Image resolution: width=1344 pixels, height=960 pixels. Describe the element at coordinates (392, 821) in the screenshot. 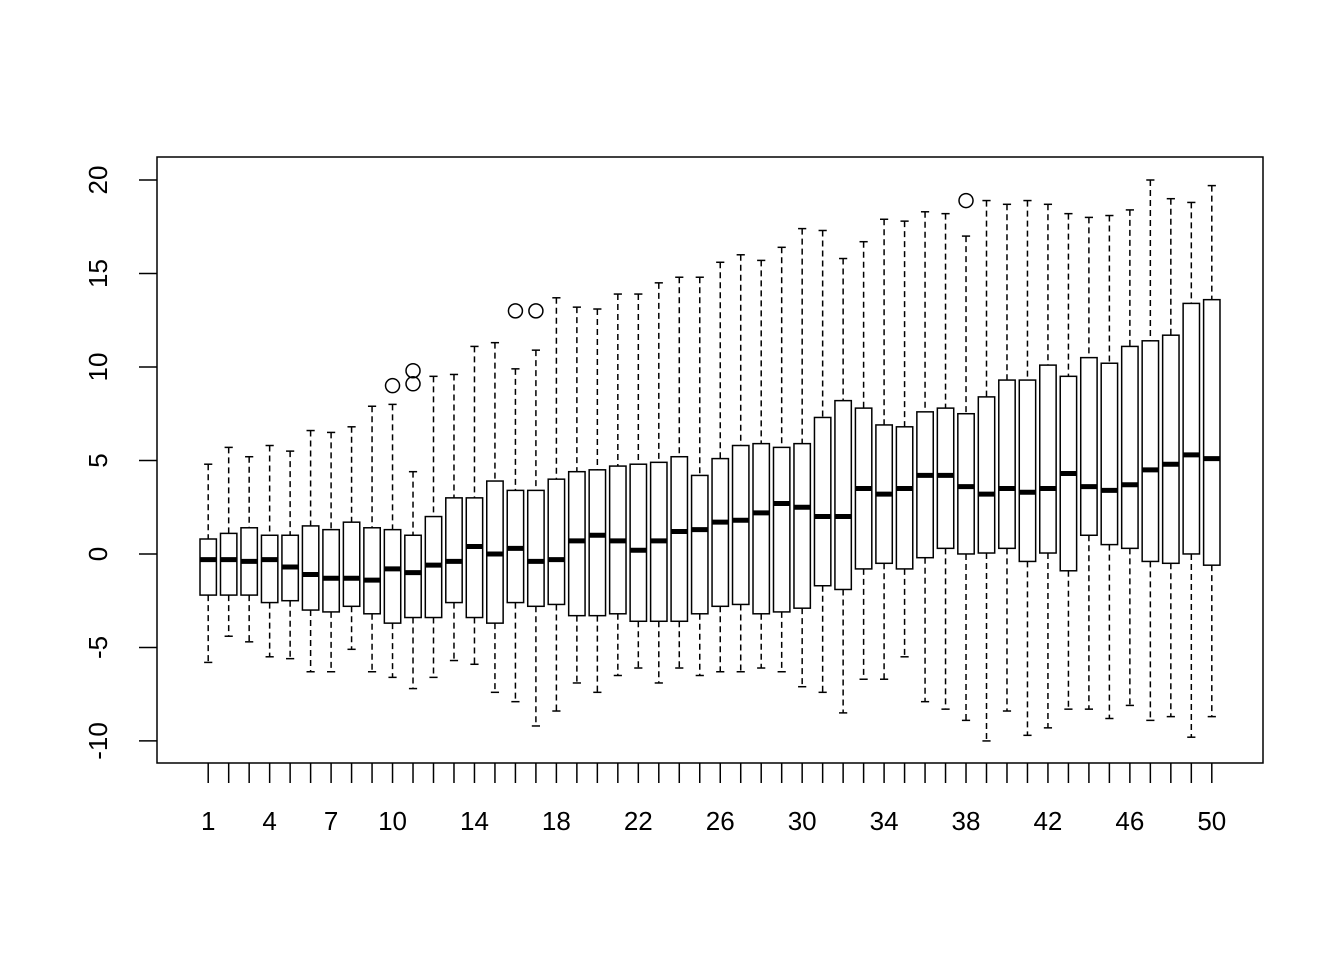

I see `x-tick-label: 10` at that location.